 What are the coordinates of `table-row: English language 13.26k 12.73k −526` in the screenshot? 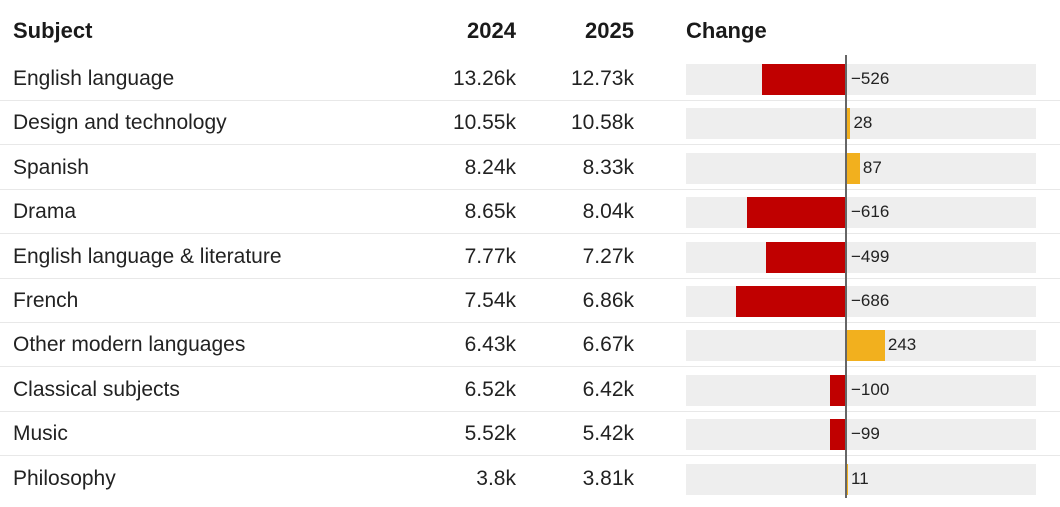 It's located at (530, 79).